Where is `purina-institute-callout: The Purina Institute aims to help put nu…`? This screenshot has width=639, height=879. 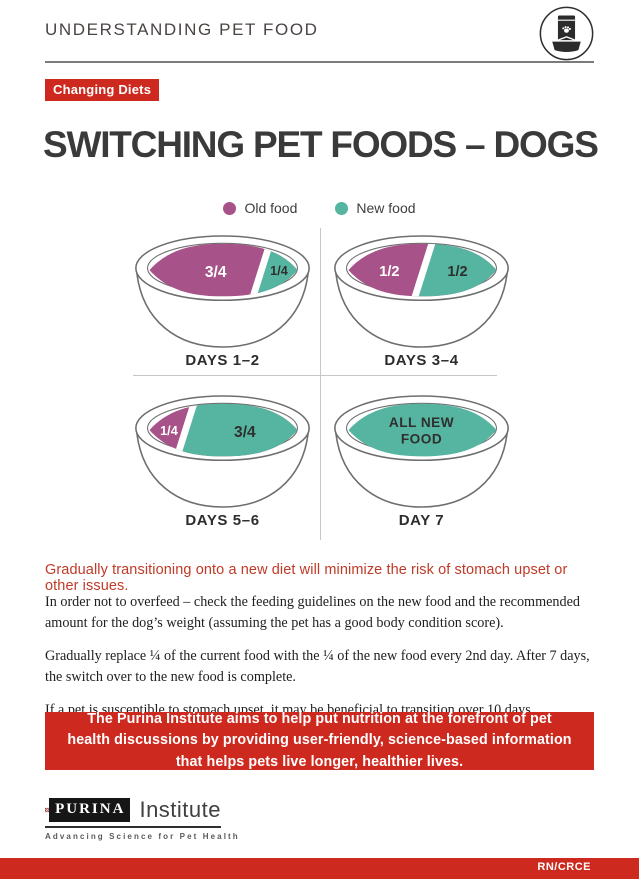
purina-institute-callout: The Purina Institute aims to help put nu… is located at coordinates (319, 740).